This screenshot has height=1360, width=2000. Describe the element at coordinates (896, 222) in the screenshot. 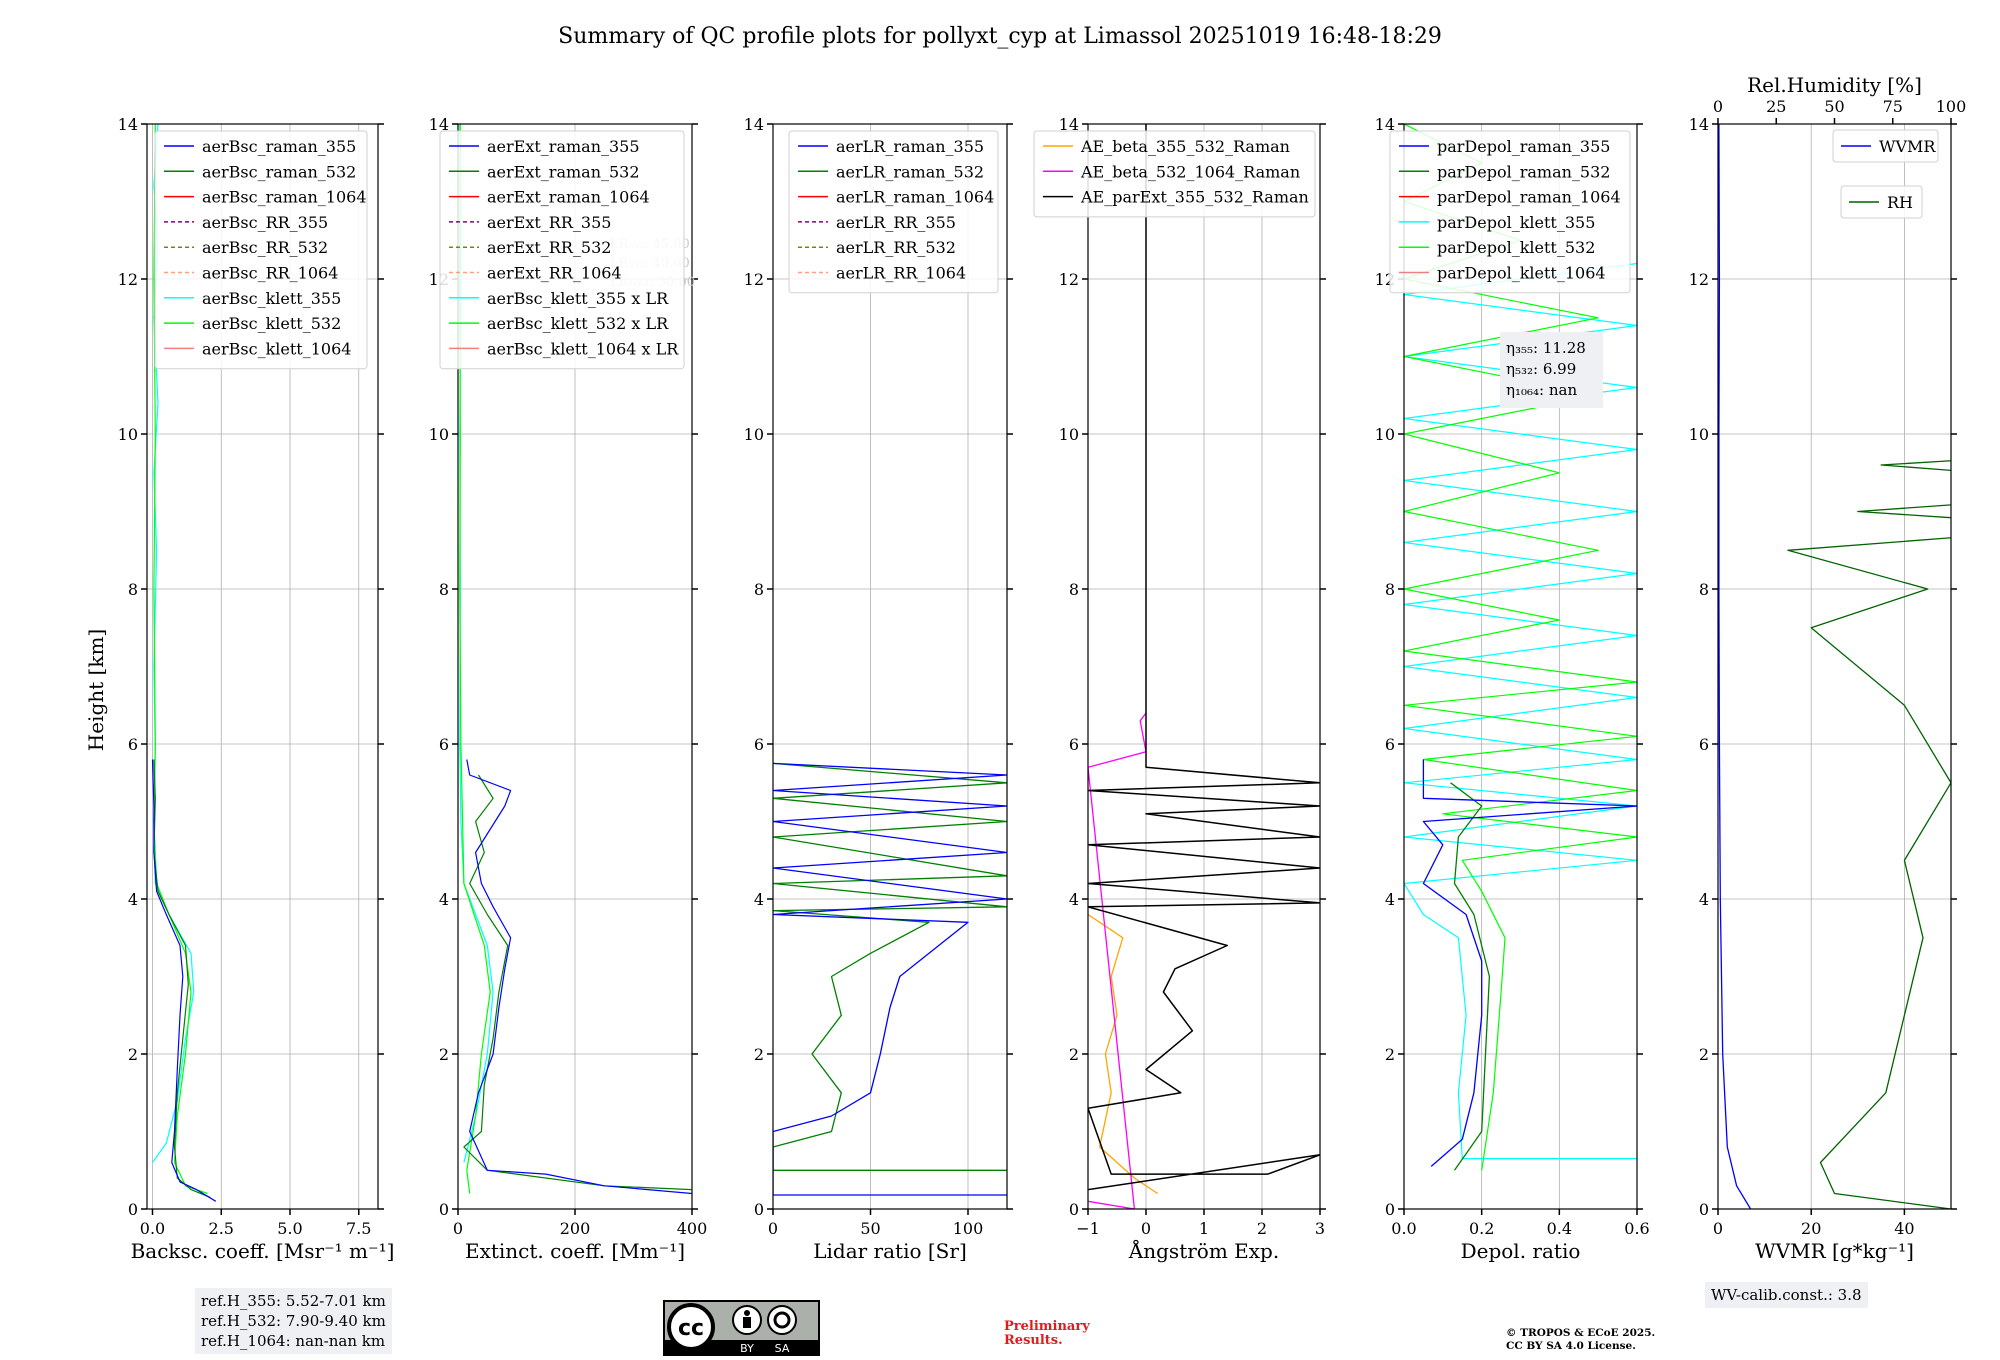

I see `legend-label: aerLR_RR_355` at that location.